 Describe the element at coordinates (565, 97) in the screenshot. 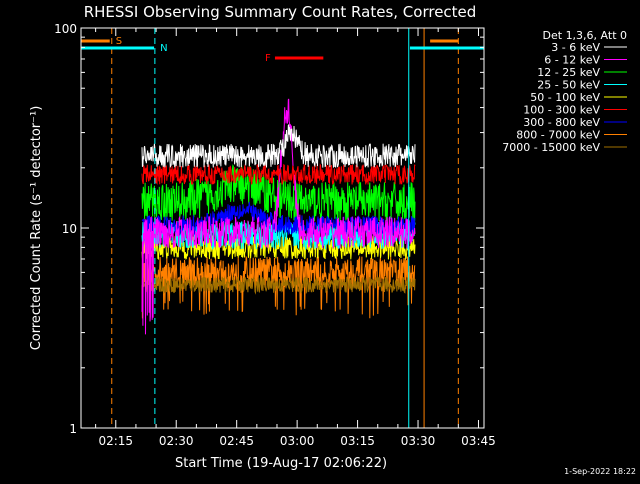

I see `legend-label: 50 - 100 keV` at that location.